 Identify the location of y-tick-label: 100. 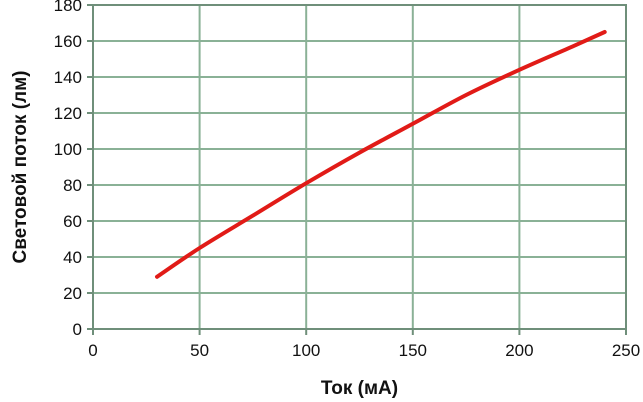
(68, 149).